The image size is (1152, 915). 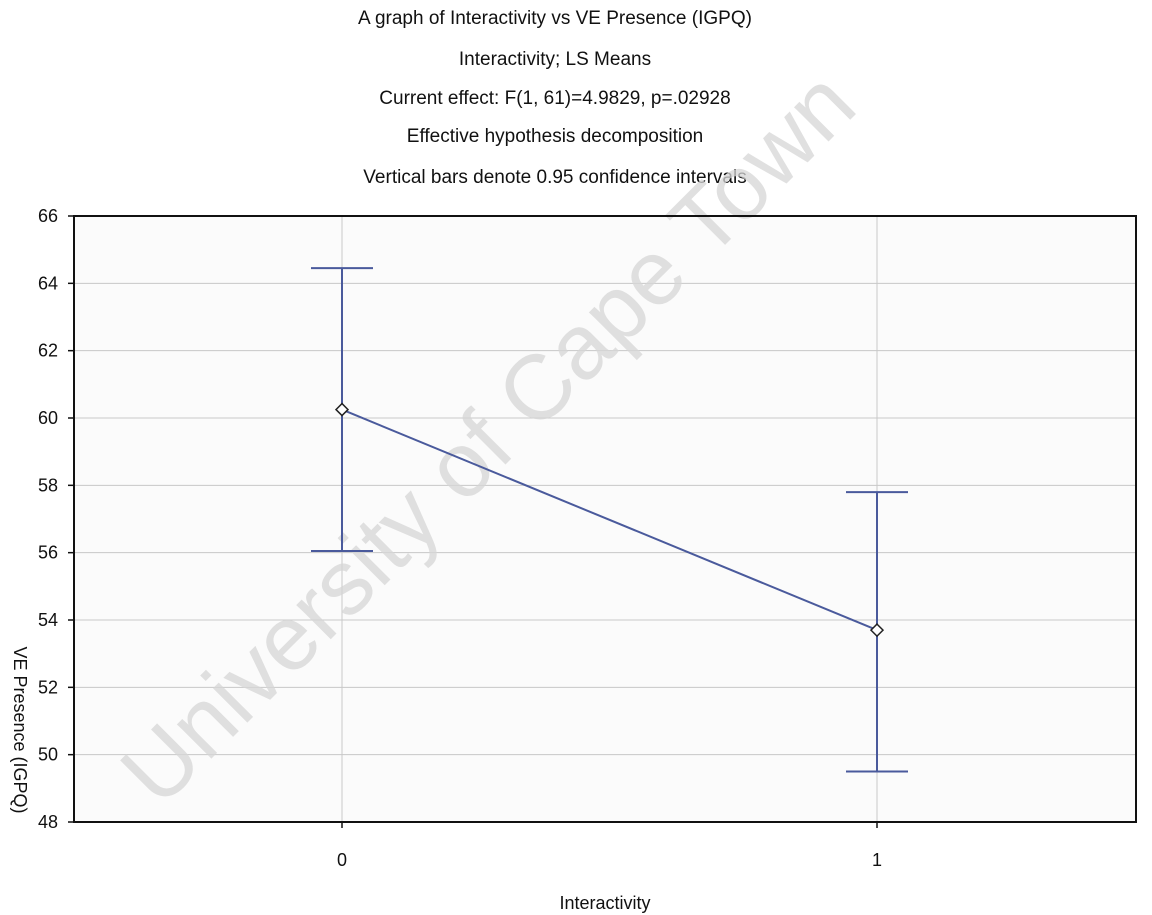 I want to click on y-tick-label: 50, so click(x=48, y=755).